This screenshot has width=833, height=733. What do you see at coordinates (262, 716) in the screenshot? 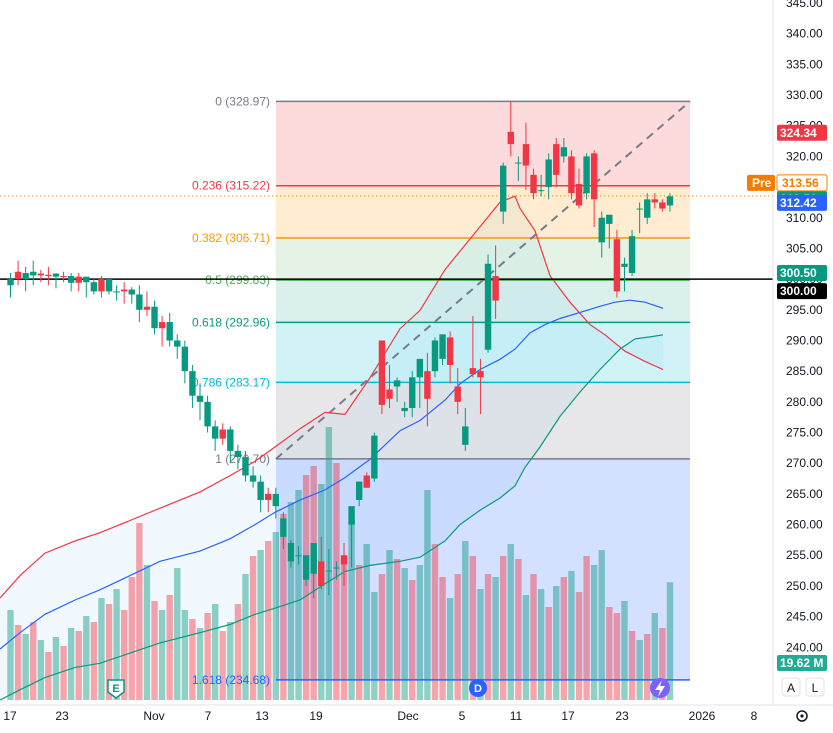
I see `x-tick-label: 13` at bounding box center [262, 716].